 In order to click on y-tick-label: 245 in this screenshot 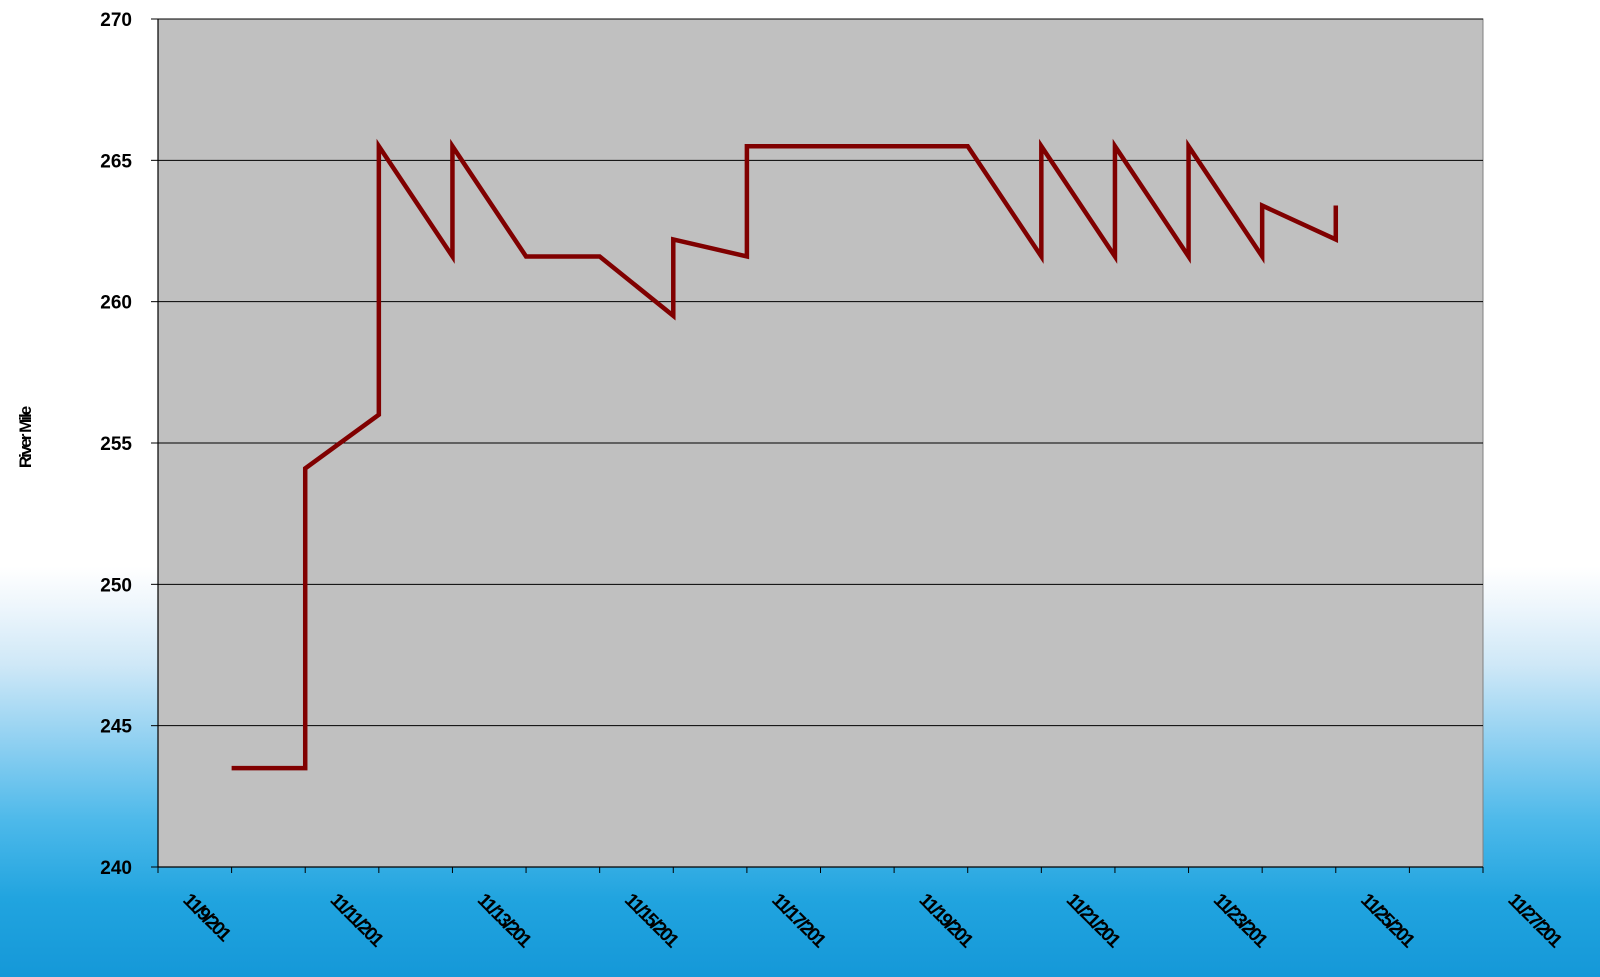, I will do `click(116, 727)`.